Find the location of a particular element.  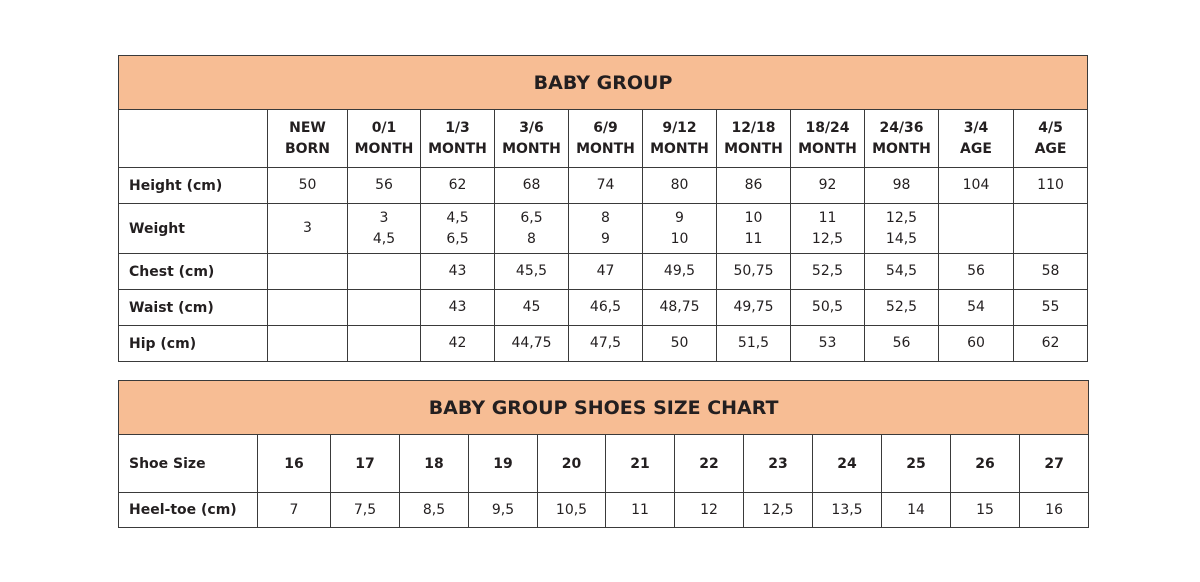

table-cell: 45,5 is located at coordinates (531, 271).